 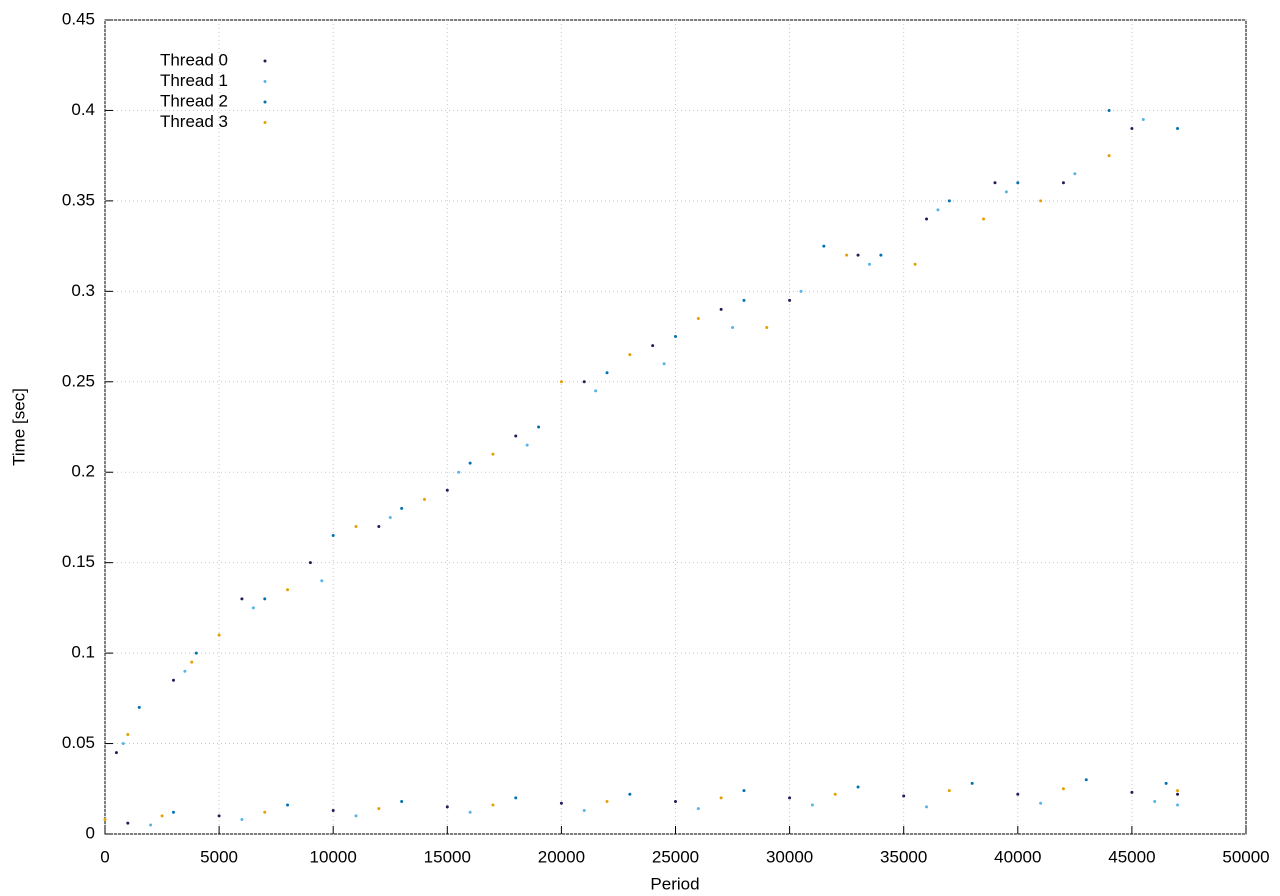 What do you see at coordinates (83, 109) in the screenshot?
I see `y-tick-label: 0.4` at bounding box center [83, 109].